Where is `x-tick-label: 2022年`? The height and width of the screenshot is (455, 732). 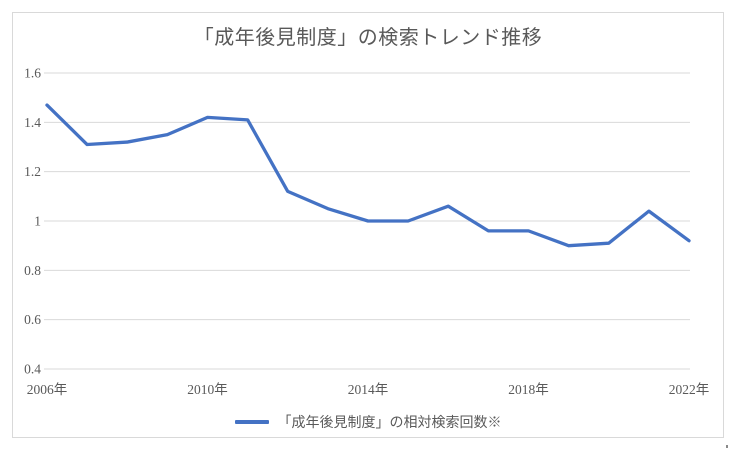 x-tick-label: 2022年 is located at coordinates (689, 389).